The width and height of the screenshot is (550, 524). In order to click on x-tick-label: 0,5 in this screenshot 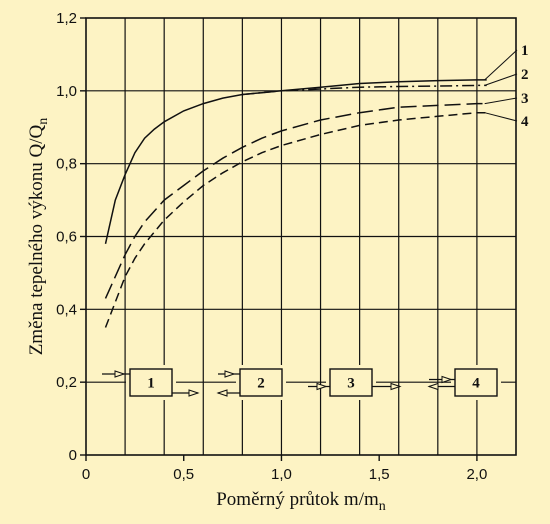, I will do `click(183, 474)`.